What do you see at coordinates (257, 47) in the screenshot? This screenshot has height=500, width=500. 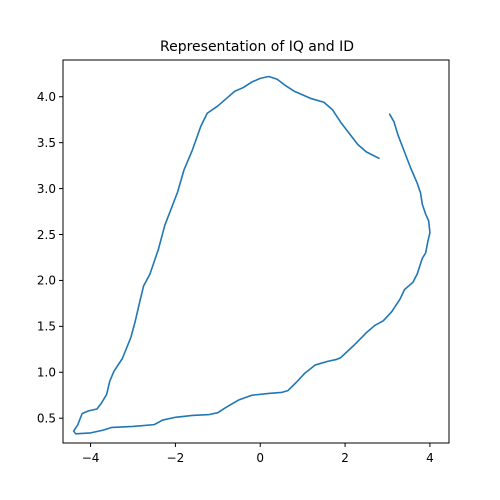 I see `chart-title: Representation of IQ and ID` at bounding box center [257, 47].